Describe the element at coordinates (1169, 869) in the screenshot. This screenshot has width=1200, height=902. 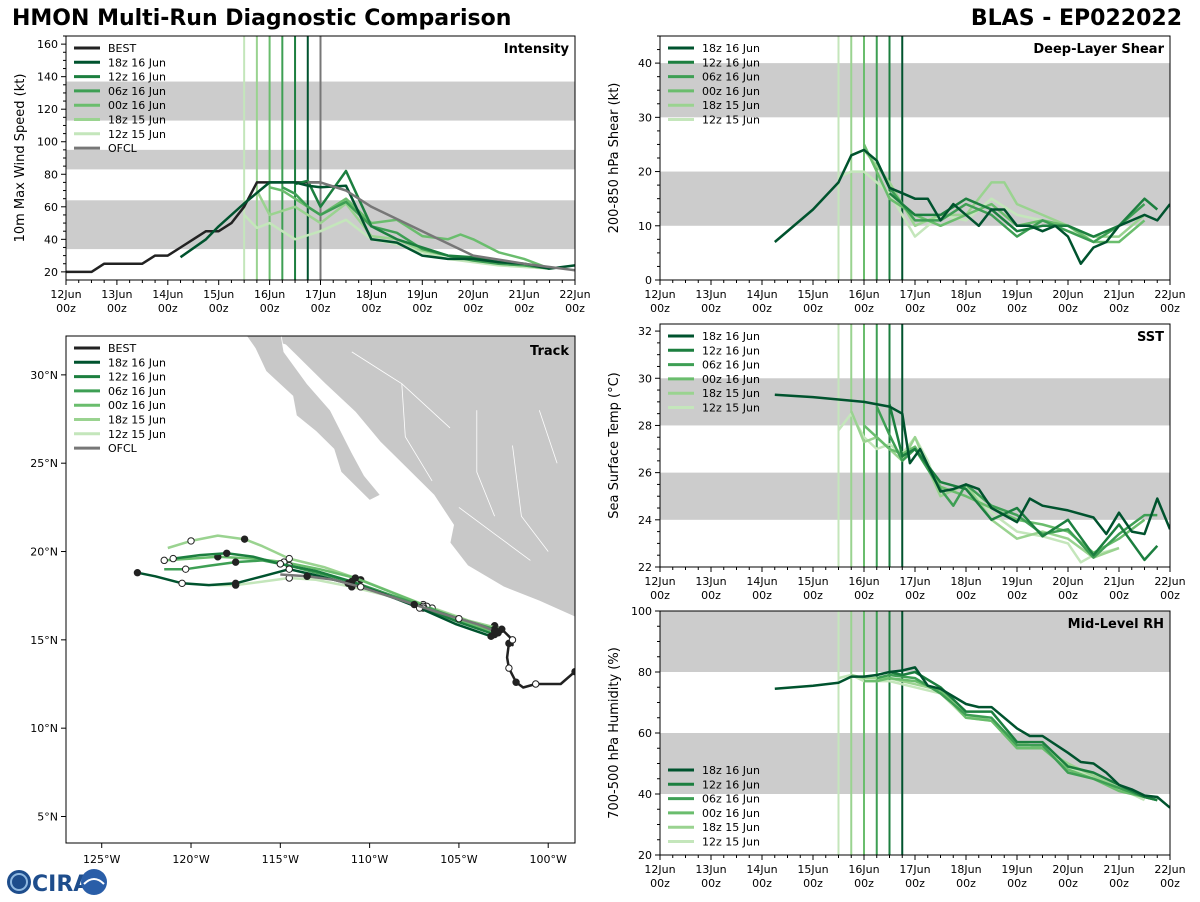
I see `rh-xtick-label: 22Jun` at that location.